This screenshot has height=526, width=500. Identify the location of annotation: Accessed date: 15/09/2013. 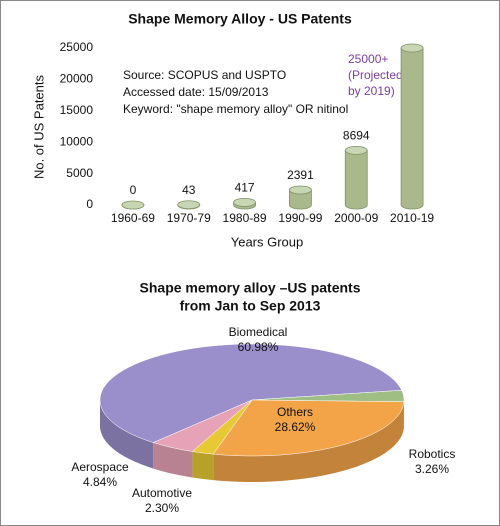
(196, 92).